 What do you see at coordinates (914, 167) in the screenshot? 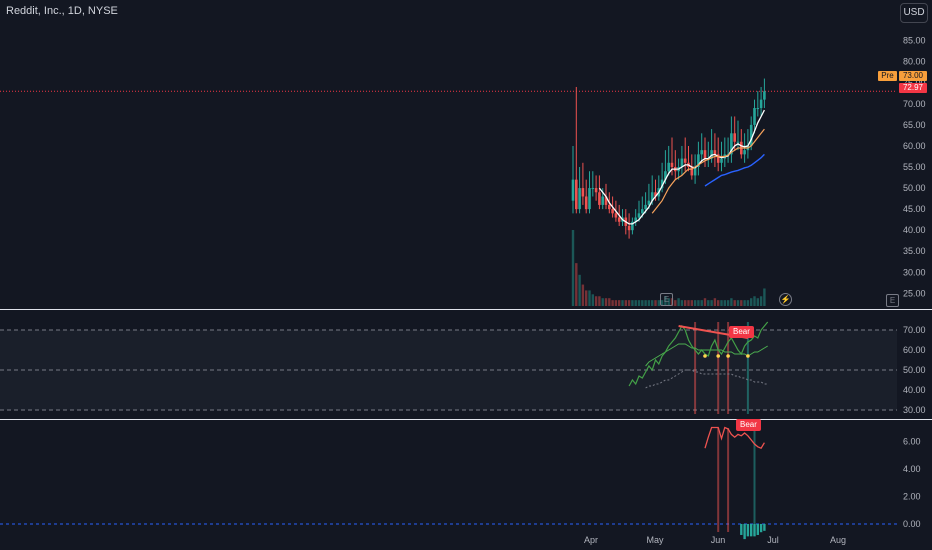
I see `price-axis-tick-label: 55.00` at bounding box center [914, 167].